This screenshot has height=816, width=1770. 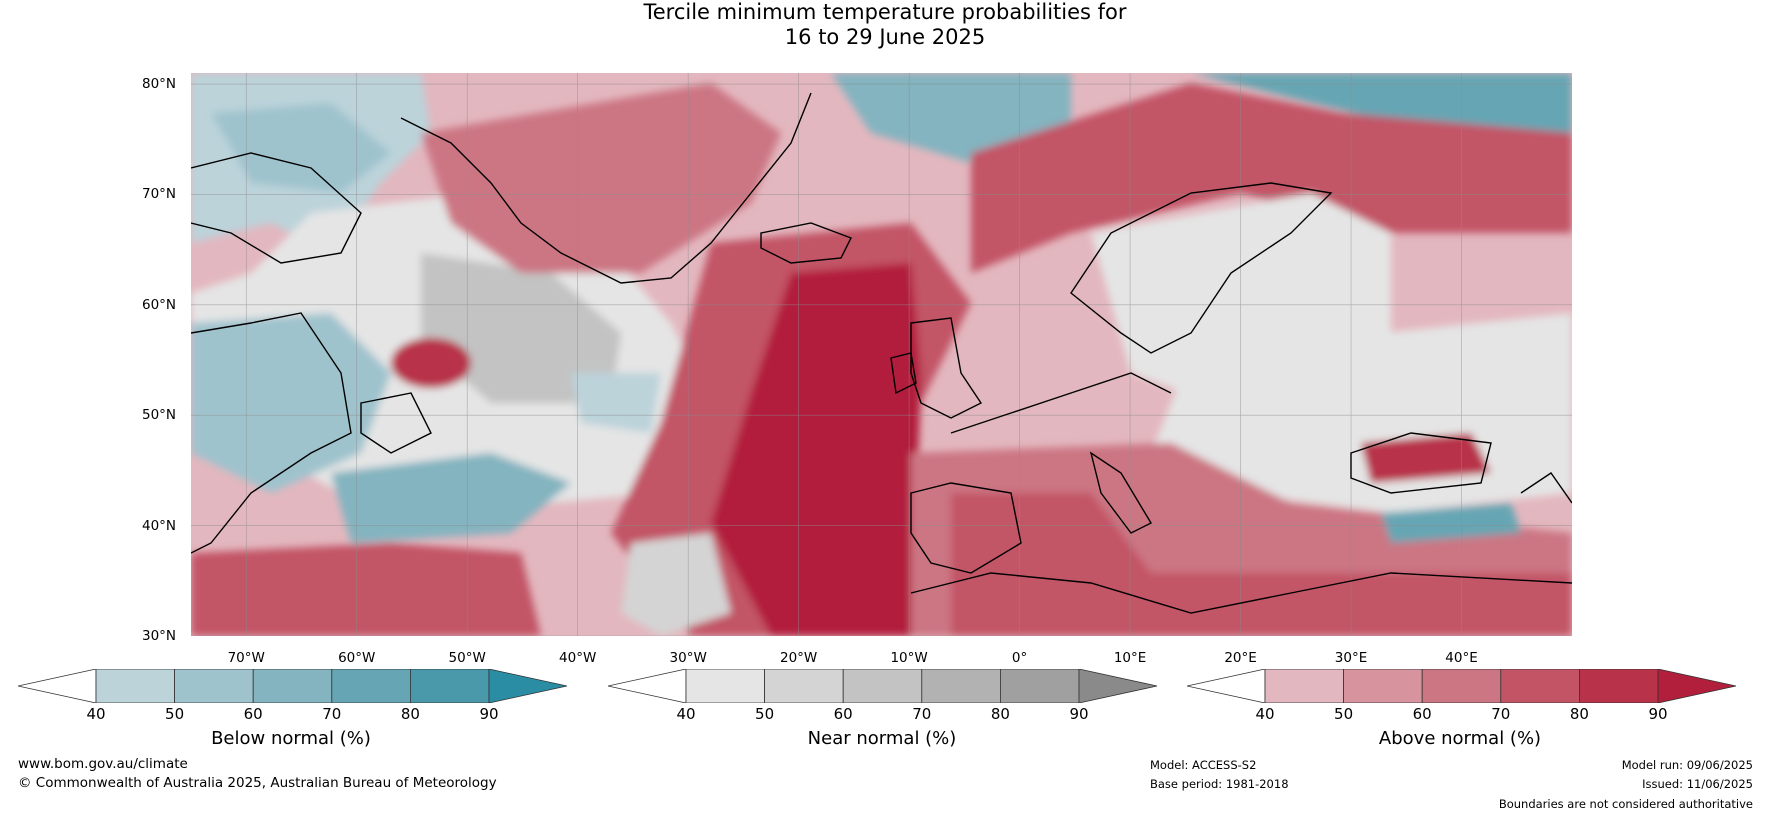 What do you see at coordinates (909, 658) in the screenshot?
I see `longitude-label: 10°W` at bounding box center [909, 658].